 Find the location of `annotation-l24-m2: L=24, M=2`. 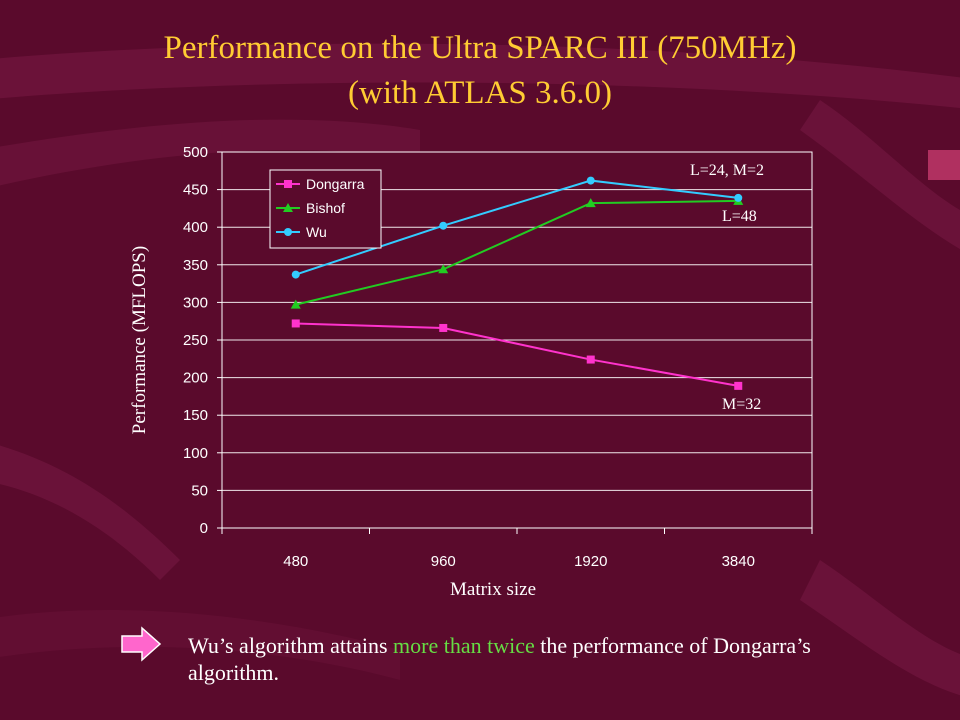

annotation-l24-m2: L=24, M=2 is located at coordinates (727, 170).